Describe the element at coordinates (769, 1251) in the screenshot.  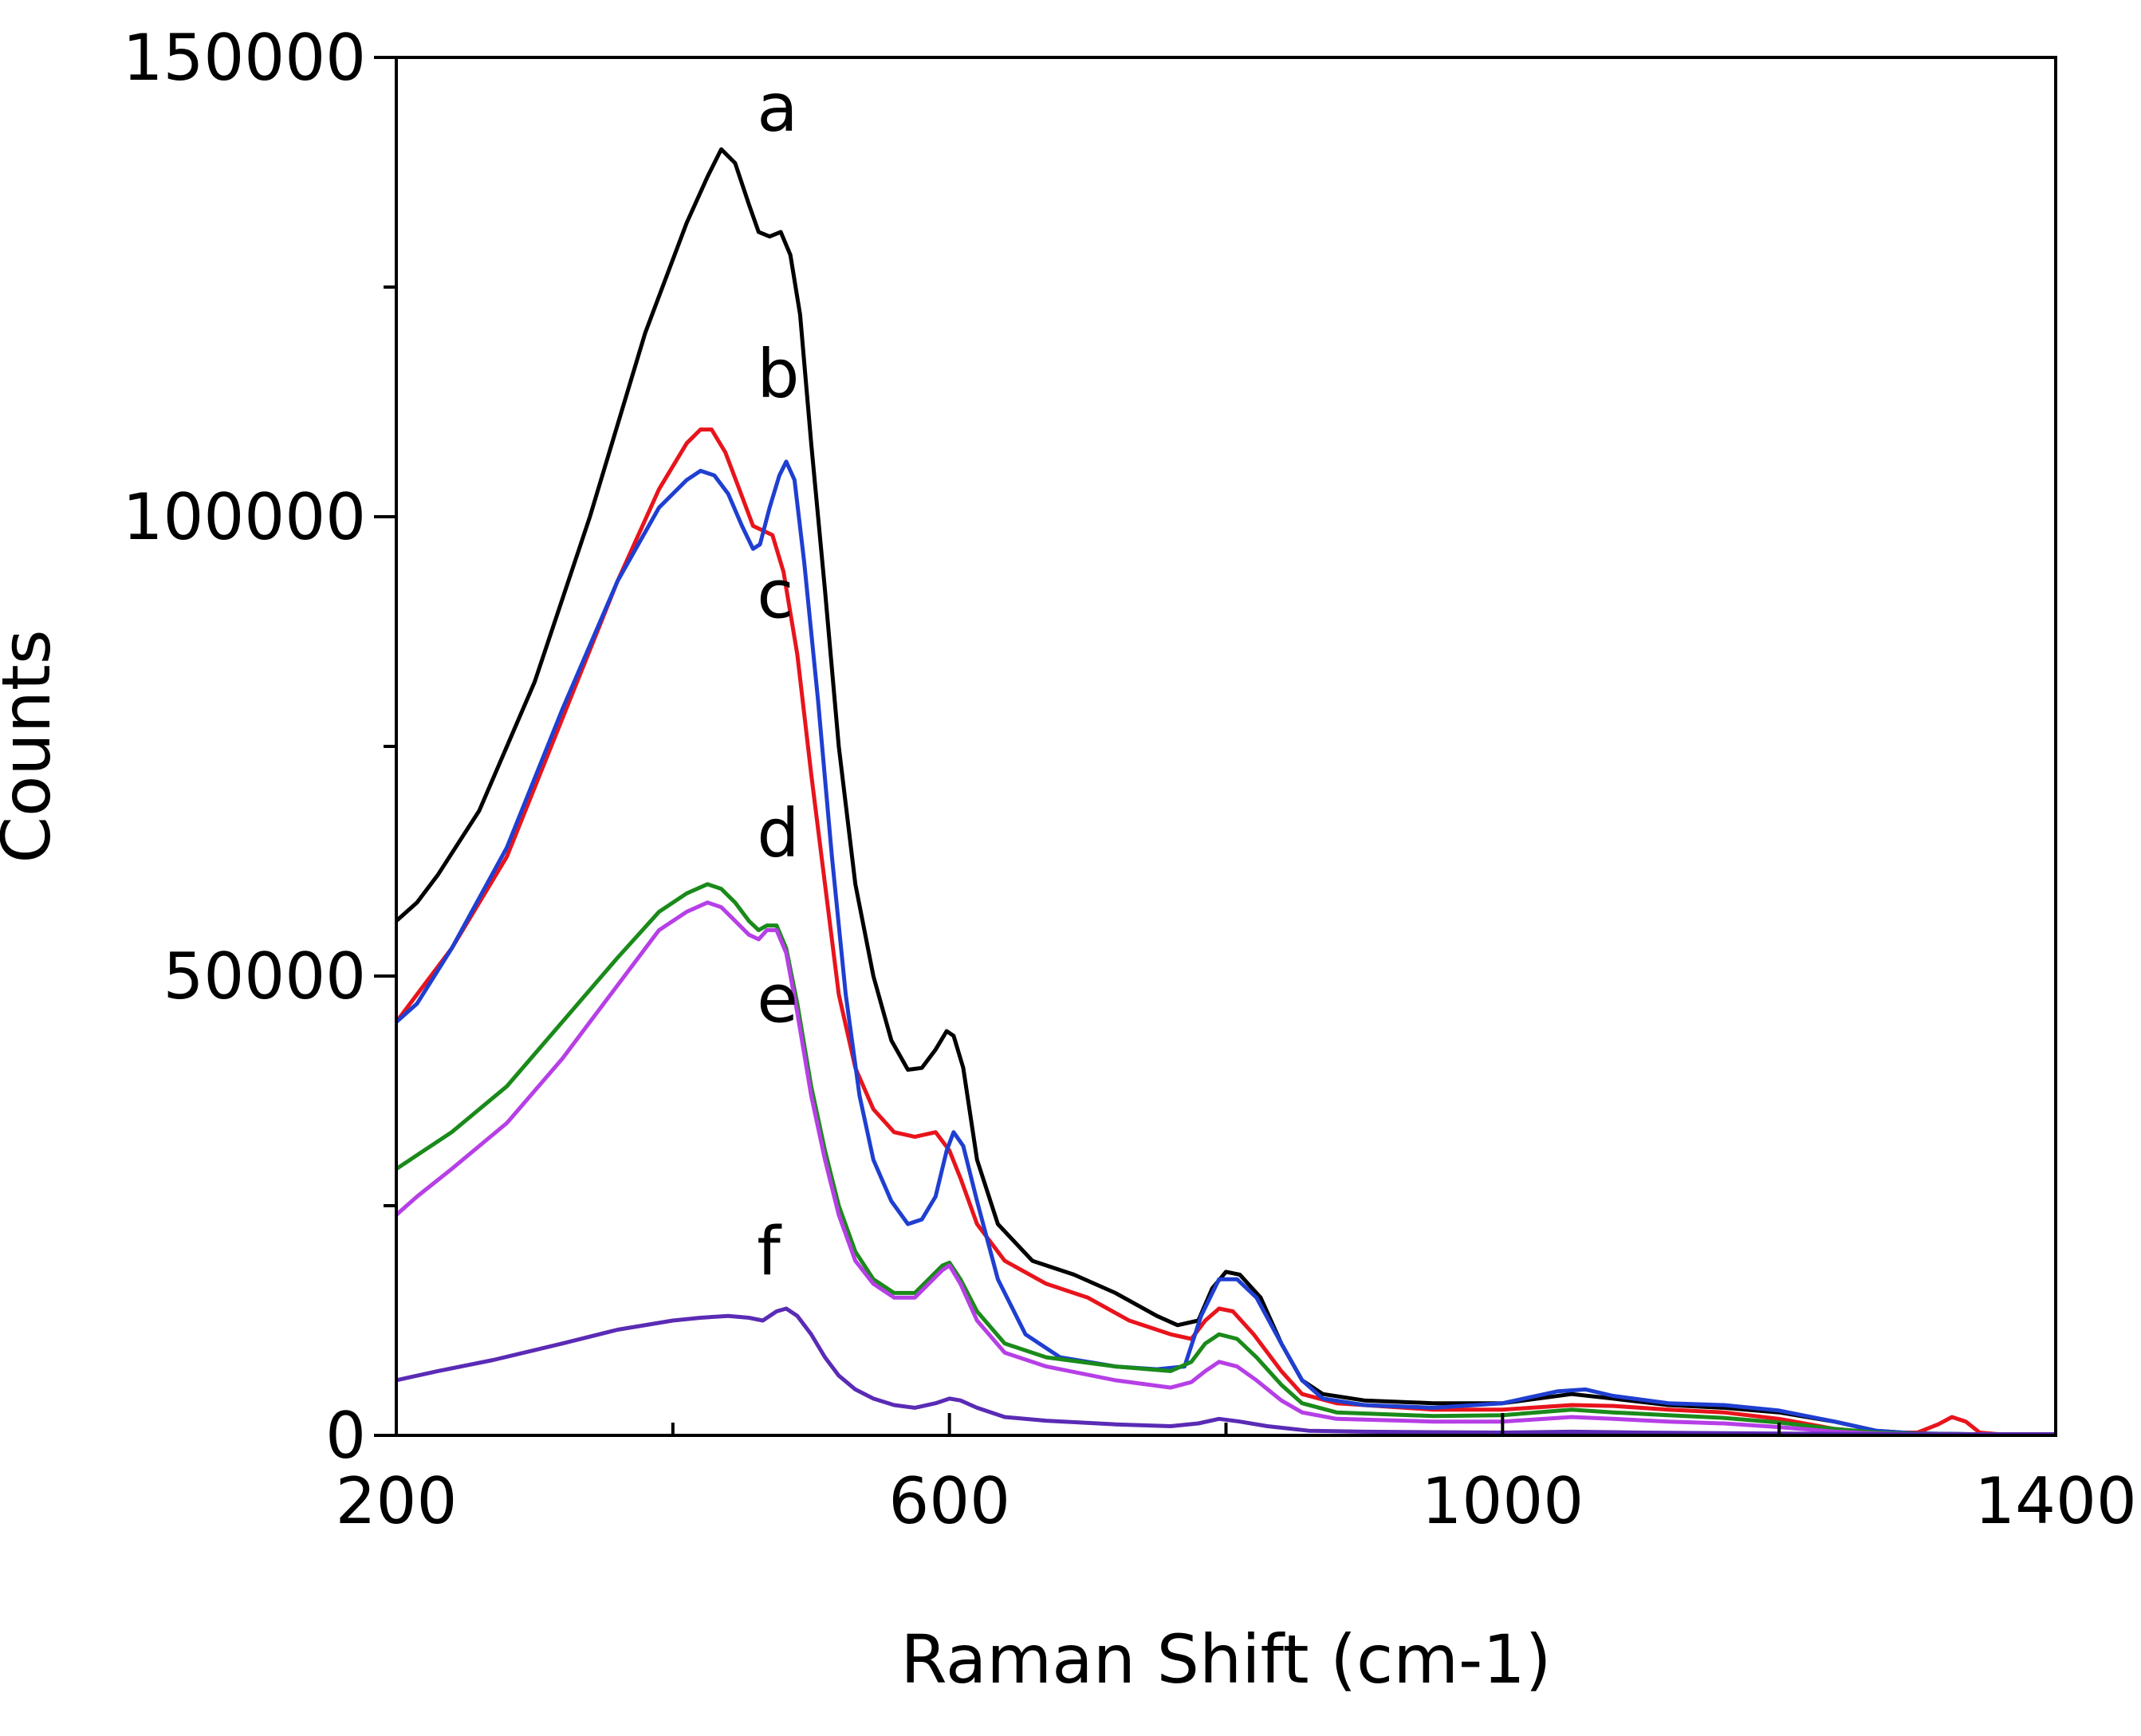
I see `series-label-f: f` at that location.